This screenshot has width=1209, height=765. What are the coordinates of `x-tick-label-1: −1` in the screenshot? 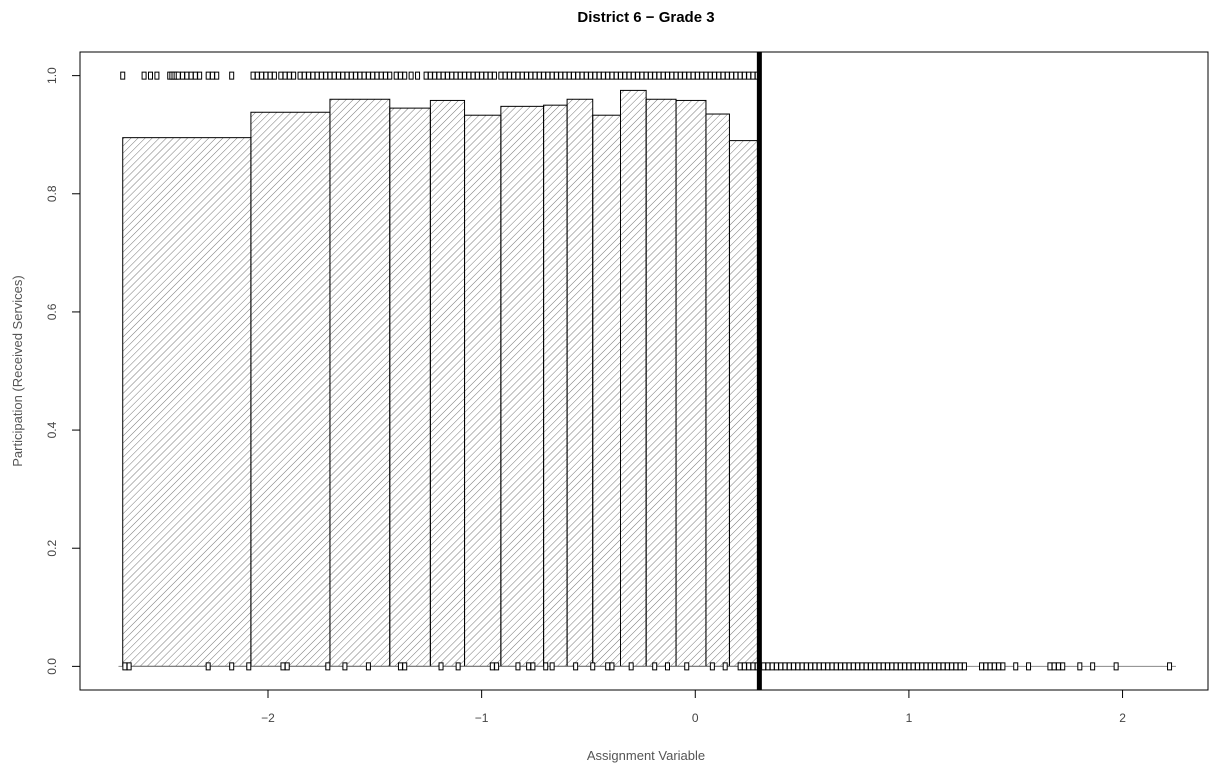 It's located at (482, 718).